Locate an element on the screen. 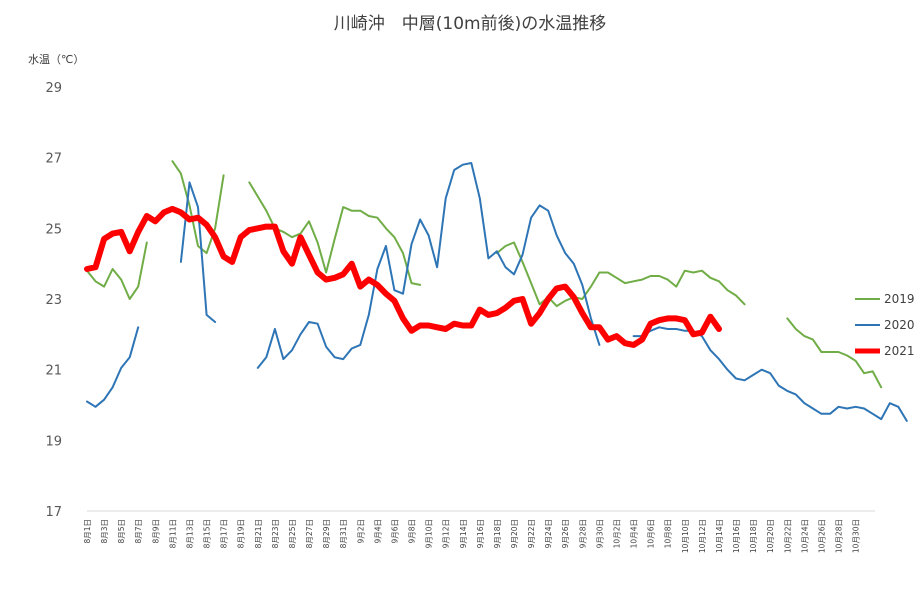 This screenshot has height=591, width=920. x-tick-label: 8月19日 is located at coordinates (241, 533).